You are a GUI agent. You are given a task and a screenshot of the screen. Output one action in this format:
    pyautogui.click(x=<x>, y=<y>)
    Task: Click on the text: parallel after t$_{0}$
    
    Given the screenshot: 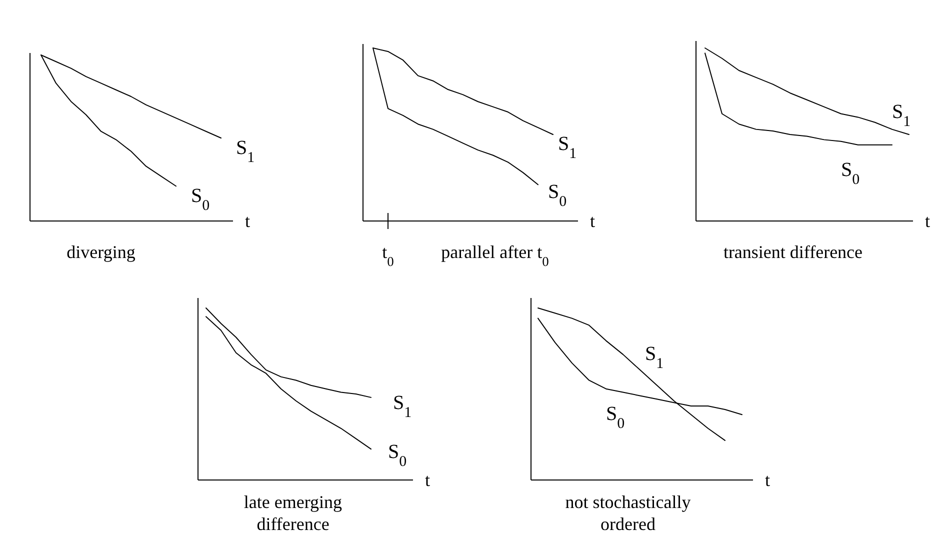 What is the action you would take?
    pyautogui.click(x=495, y=255)
    